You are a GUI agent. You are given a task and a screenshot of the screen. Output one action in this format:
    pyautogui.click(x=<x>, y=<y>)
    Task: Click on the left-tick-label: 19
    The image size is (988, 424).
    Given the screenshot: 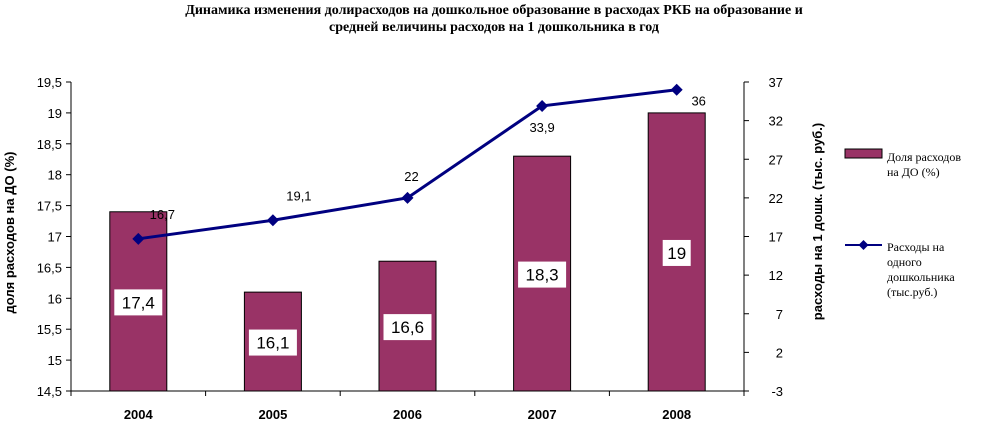 What is the action you would take?
    pyautogui.click(x=55, y=113)
    